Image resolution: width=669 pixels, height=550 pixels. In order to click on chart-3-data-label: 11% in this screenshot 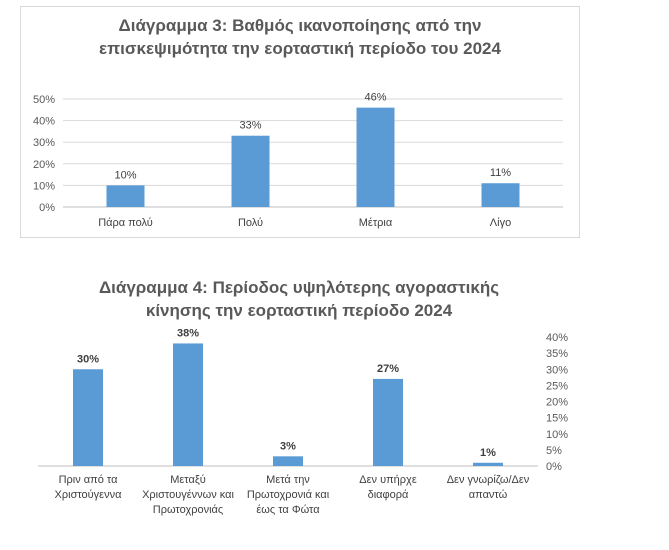, I will do `click(500, 173)`.